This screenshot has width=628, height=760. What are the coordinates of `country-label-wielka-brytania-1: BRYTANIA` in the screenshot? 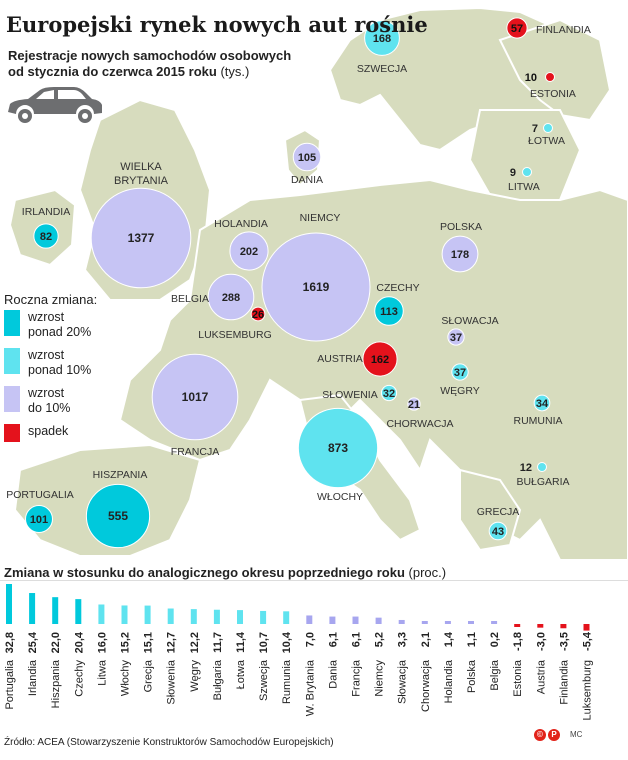 It's located at (141, 181).